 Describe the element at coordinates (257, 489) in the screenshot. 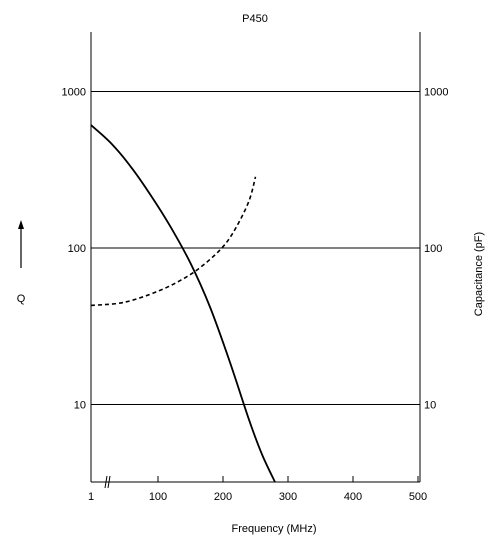

I see `x-ticks: 1 100 200 300 400 500` at that location.